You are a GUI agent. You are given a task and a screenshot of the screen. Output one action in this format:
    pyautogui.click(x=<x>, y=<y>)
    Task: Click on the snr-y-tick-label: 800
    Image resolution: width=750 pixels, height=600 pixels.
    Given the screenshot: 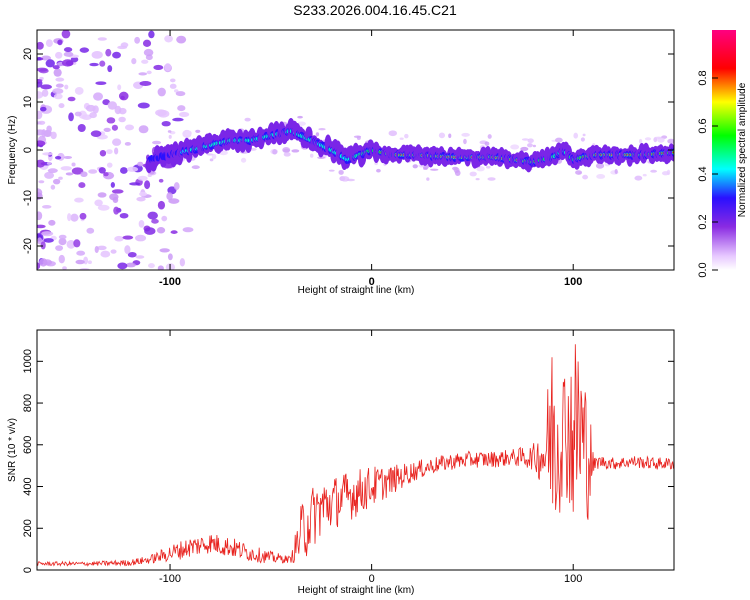 What is the action you would take?
    pyautogui.click(x=28, y=403)
    